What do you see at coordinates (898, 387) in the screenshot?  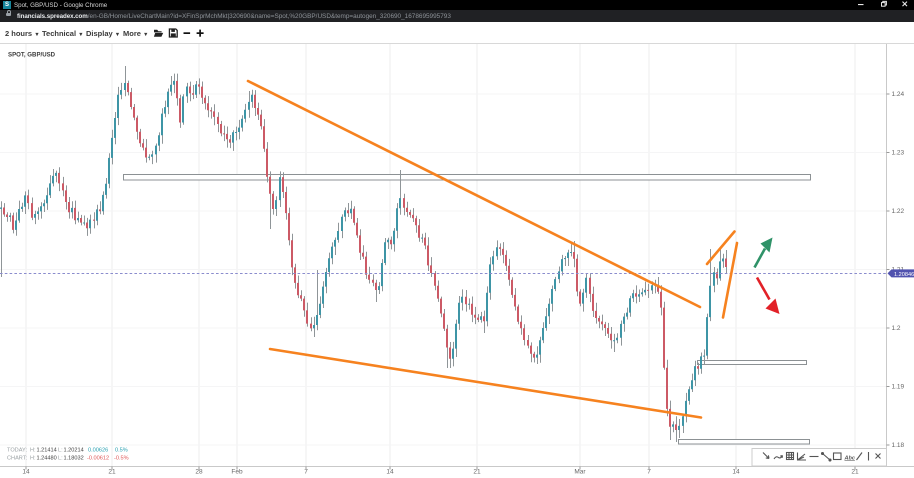 I see `svg-text: 1.19` at bounding box center [898, 387].